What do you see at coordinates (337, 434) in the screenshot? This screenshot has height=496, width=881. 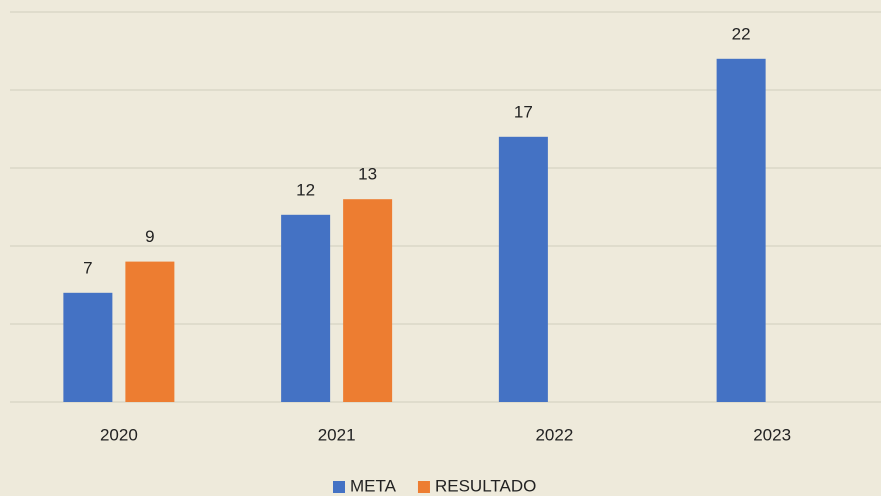 I see `x-tick-label: 2021` at bounding box center [337, 434].